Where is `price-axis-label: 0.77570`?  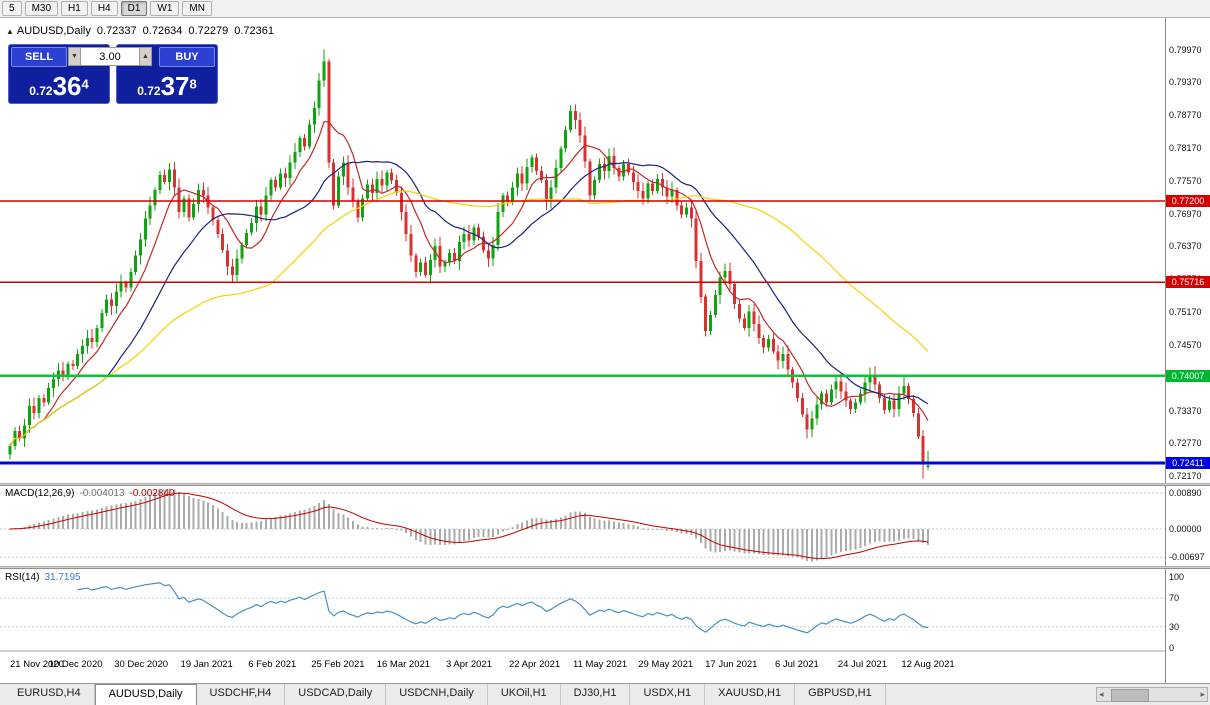
price-axis-label: 0.77570 is located at coordinates (1185, 180).